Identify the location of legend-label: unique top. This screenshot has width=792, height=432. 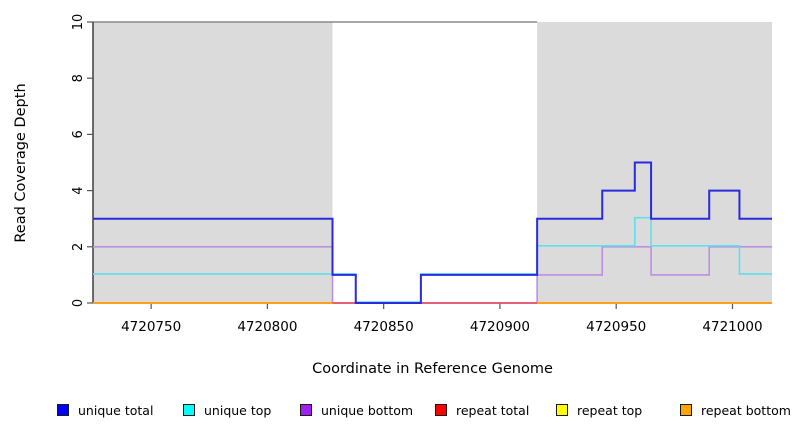
(238, 410).